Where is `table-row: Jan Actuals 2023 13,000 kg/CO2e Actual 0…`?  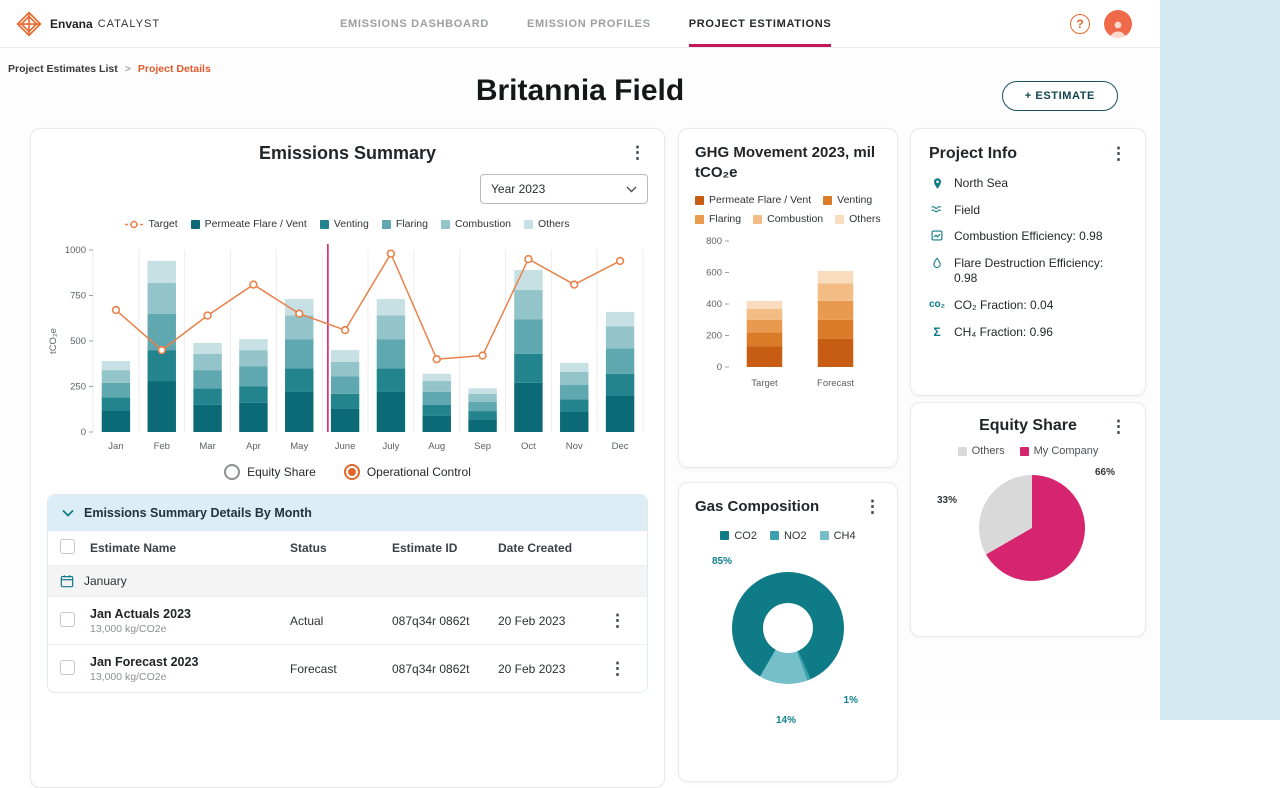
table-row: Jan Actuals 2023 13,000 kg/CO2e Actual 0… is located at coordinates (347, 620).